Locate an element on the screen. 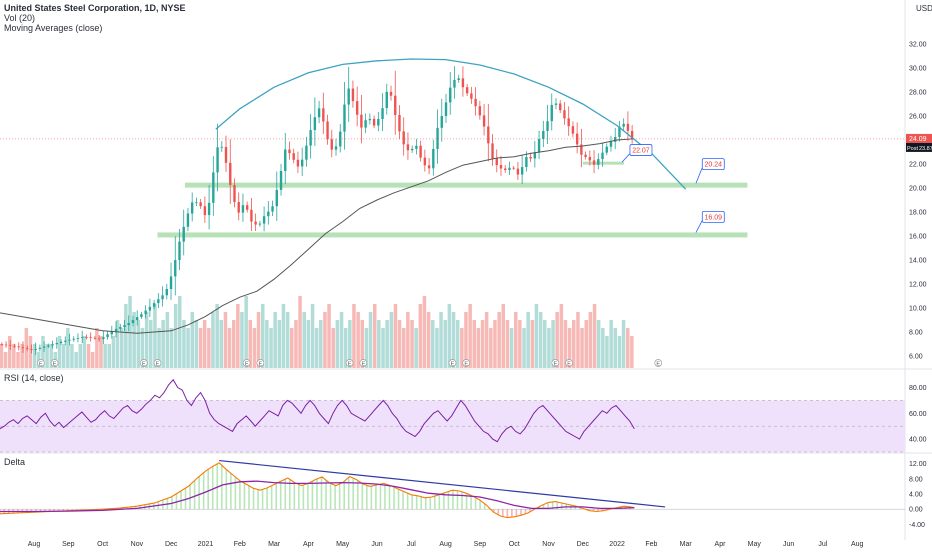  delta-tick-label: -4.00 is located at coordinates (917, 525).